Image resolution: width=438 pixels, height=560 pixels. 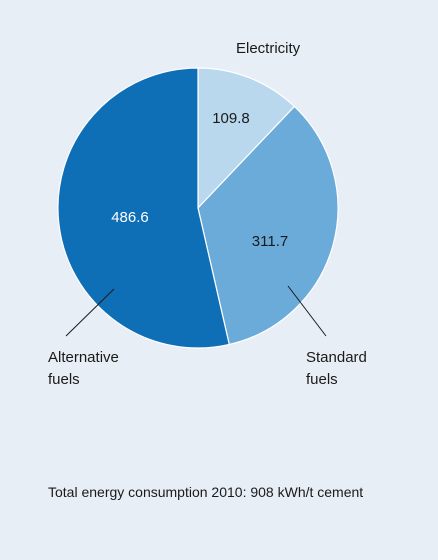 I want to click on pie-slice-standard-fuels, so click(x=268, y=225).